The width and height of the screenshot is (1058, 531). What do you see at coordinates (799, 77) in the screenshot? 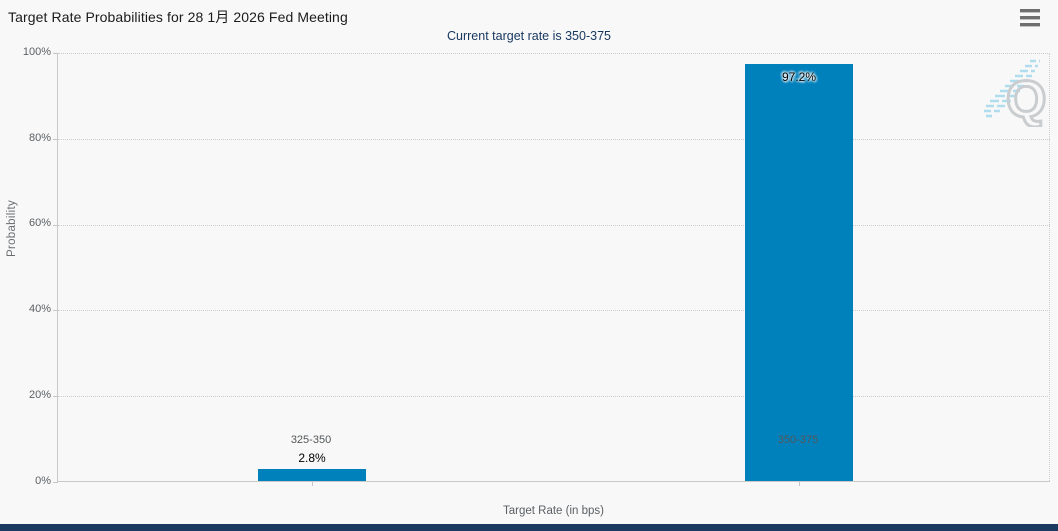
I see `bar-value-label: 97.2%` at bounding box center [799, 77].